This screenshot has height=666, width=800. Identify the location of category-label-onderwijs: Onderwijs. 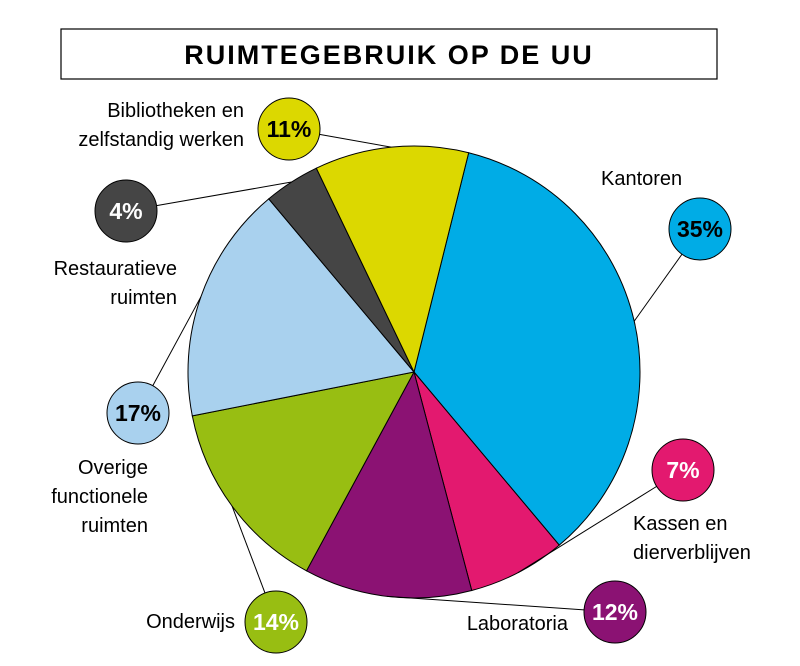
(190, 622).